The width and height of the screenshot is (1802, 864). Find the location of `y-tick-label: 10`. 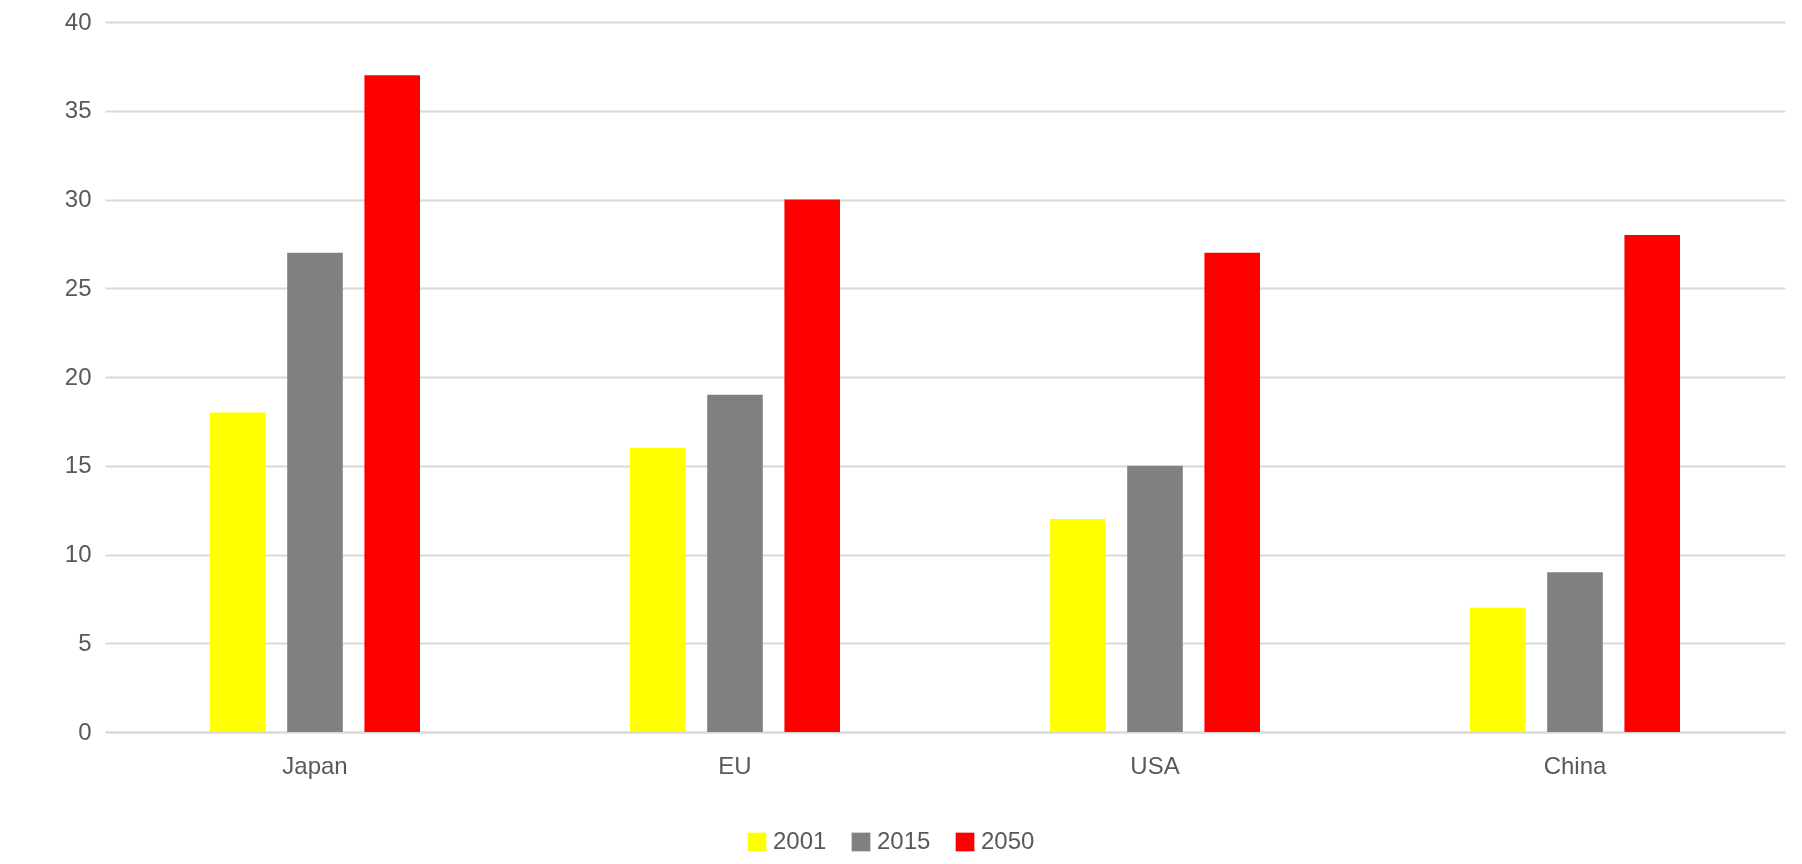

y-tick-label: 10 is located at coordinates (78, 553).